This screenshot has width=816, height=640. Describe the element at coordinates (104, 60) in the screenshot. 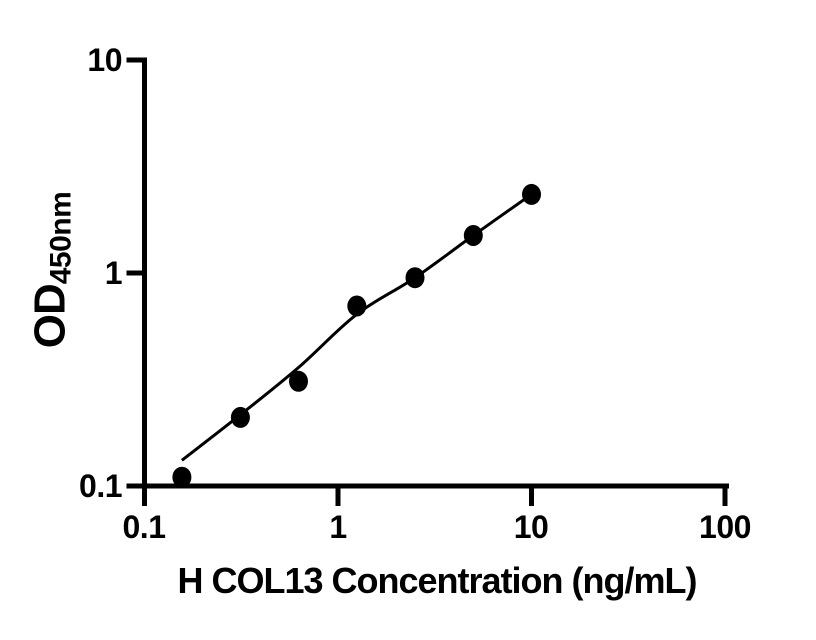

I see `y-tick-label-10: 10` at that location.